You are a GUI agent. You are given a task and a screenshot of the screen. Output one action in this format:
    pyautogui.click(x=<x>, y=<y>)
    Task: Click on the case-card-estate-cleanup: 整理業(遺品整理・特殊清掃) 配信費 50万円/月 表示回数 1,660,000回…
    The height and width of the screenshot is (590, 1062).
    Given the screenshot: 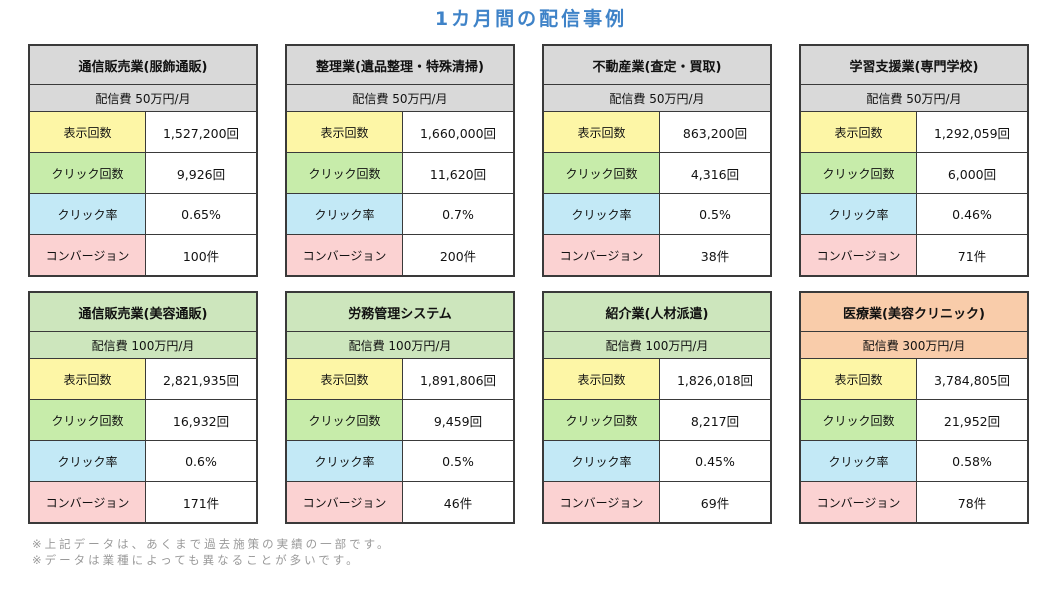 What is the action you would take?
    pyautogui.click(x=400, y=160)
    